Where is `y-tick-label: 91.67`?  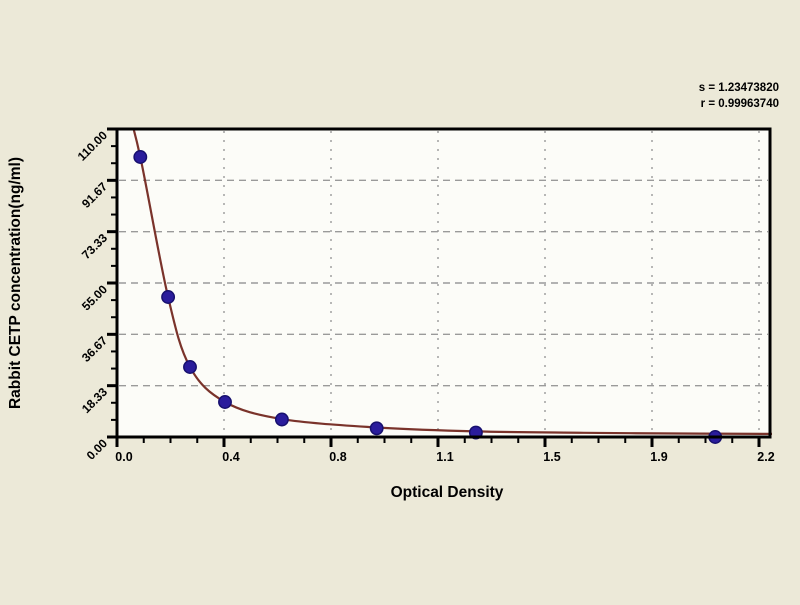 y-tick-label: 91.67 is located at coordinates (94, 194).